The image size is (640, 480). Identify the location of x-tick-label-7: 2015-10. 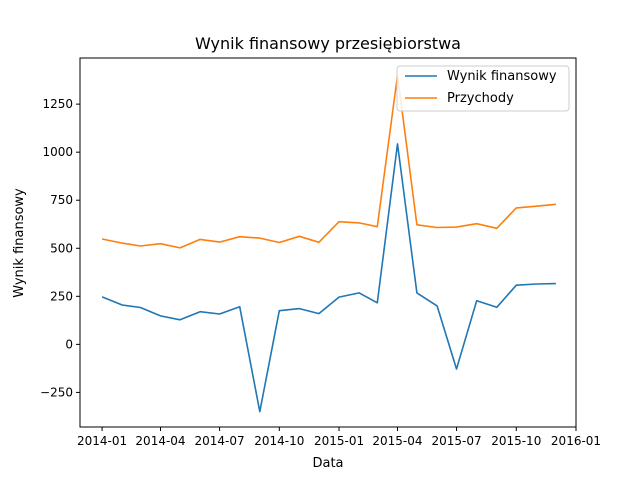
(516, 441).